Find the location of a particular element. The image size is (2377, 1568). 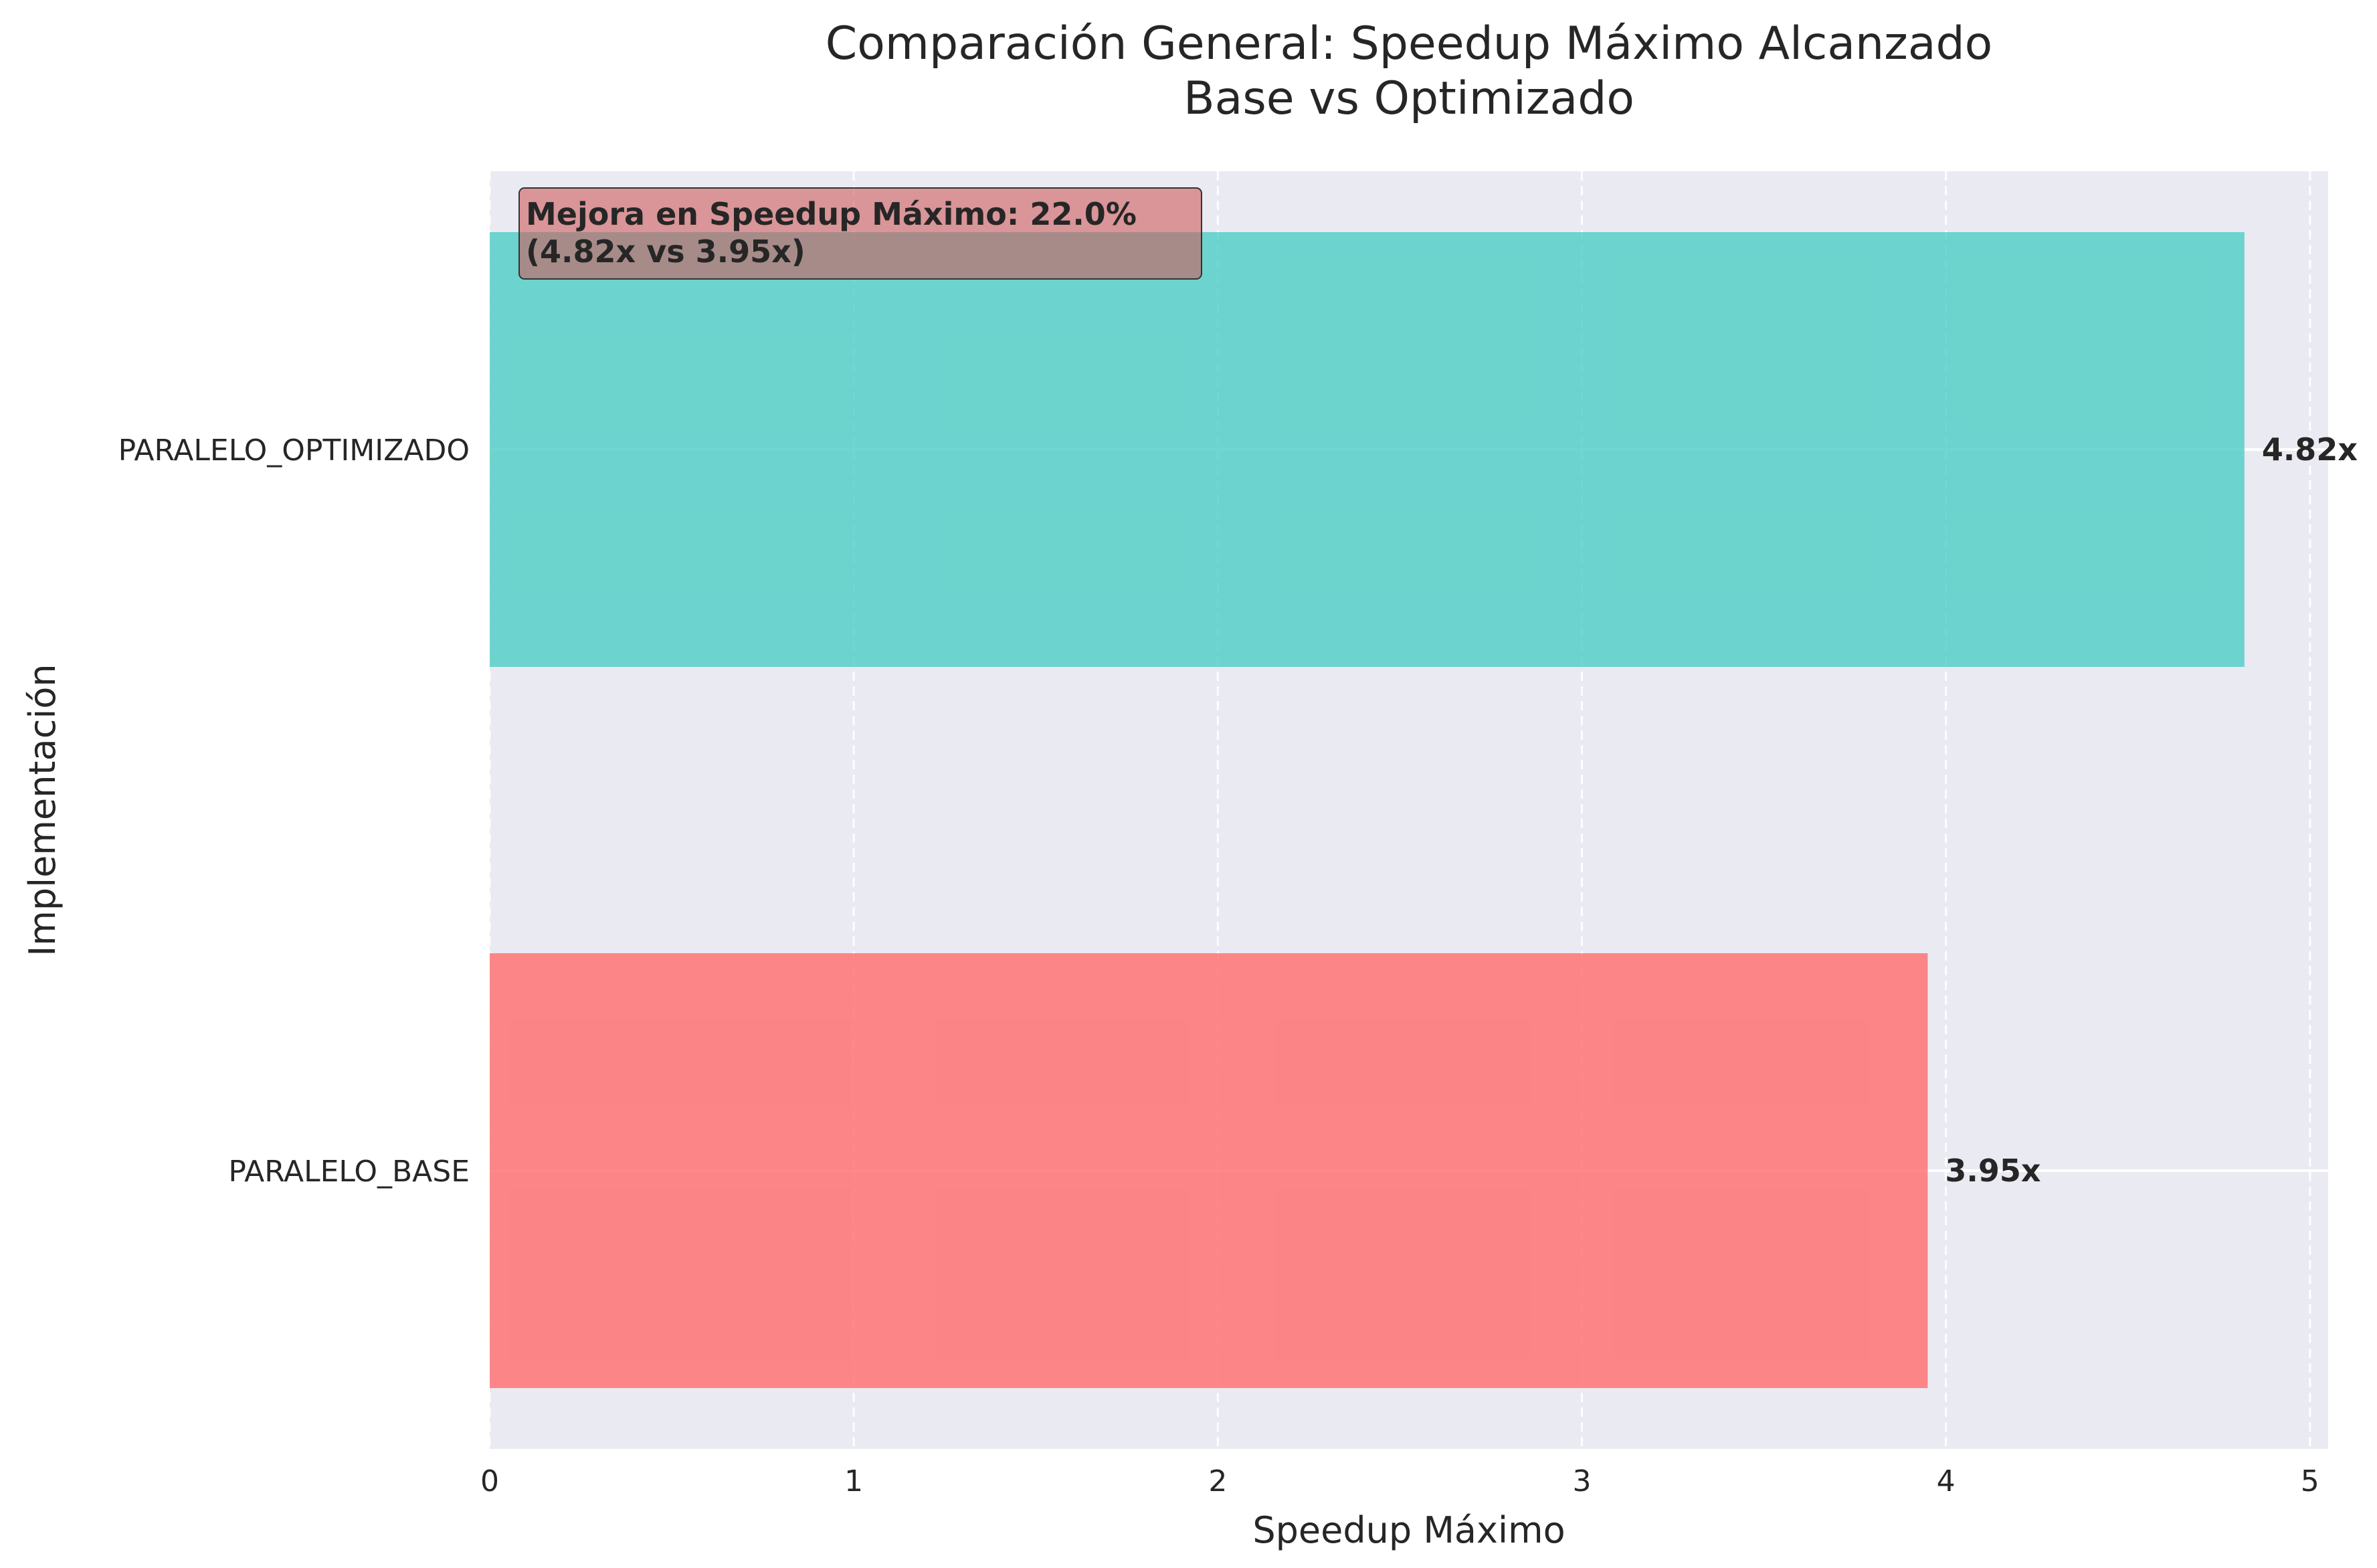

x-tick-label: 5 is located at coordinates (2310, 1481).